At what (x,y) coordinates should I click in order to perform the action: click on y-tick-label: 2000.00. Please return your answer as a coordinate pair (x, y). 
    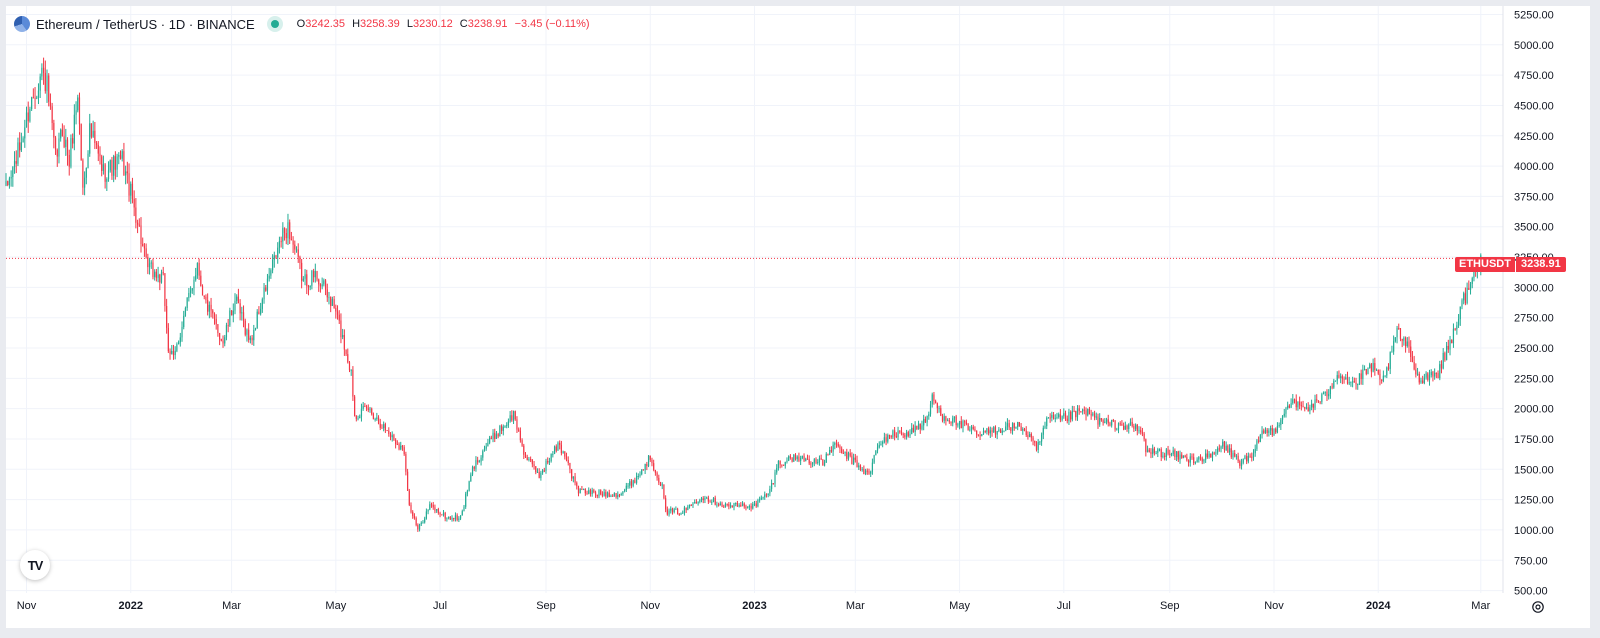
    Looking at the image, I should click on (1534, 410).